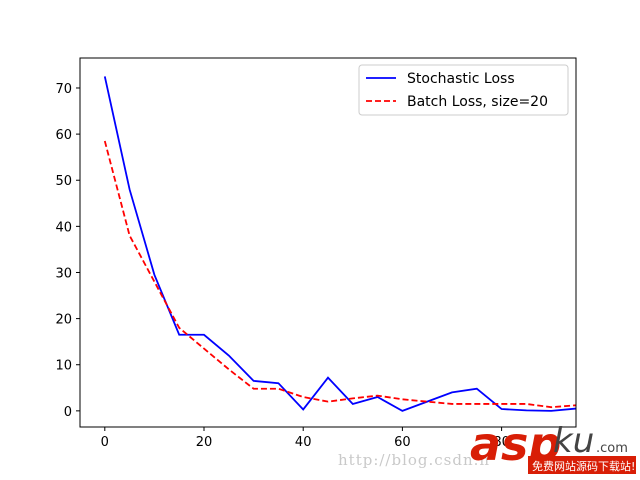  I want to click on watermark-sub-text: 免费网站源码下载站!, so click(583, 466).